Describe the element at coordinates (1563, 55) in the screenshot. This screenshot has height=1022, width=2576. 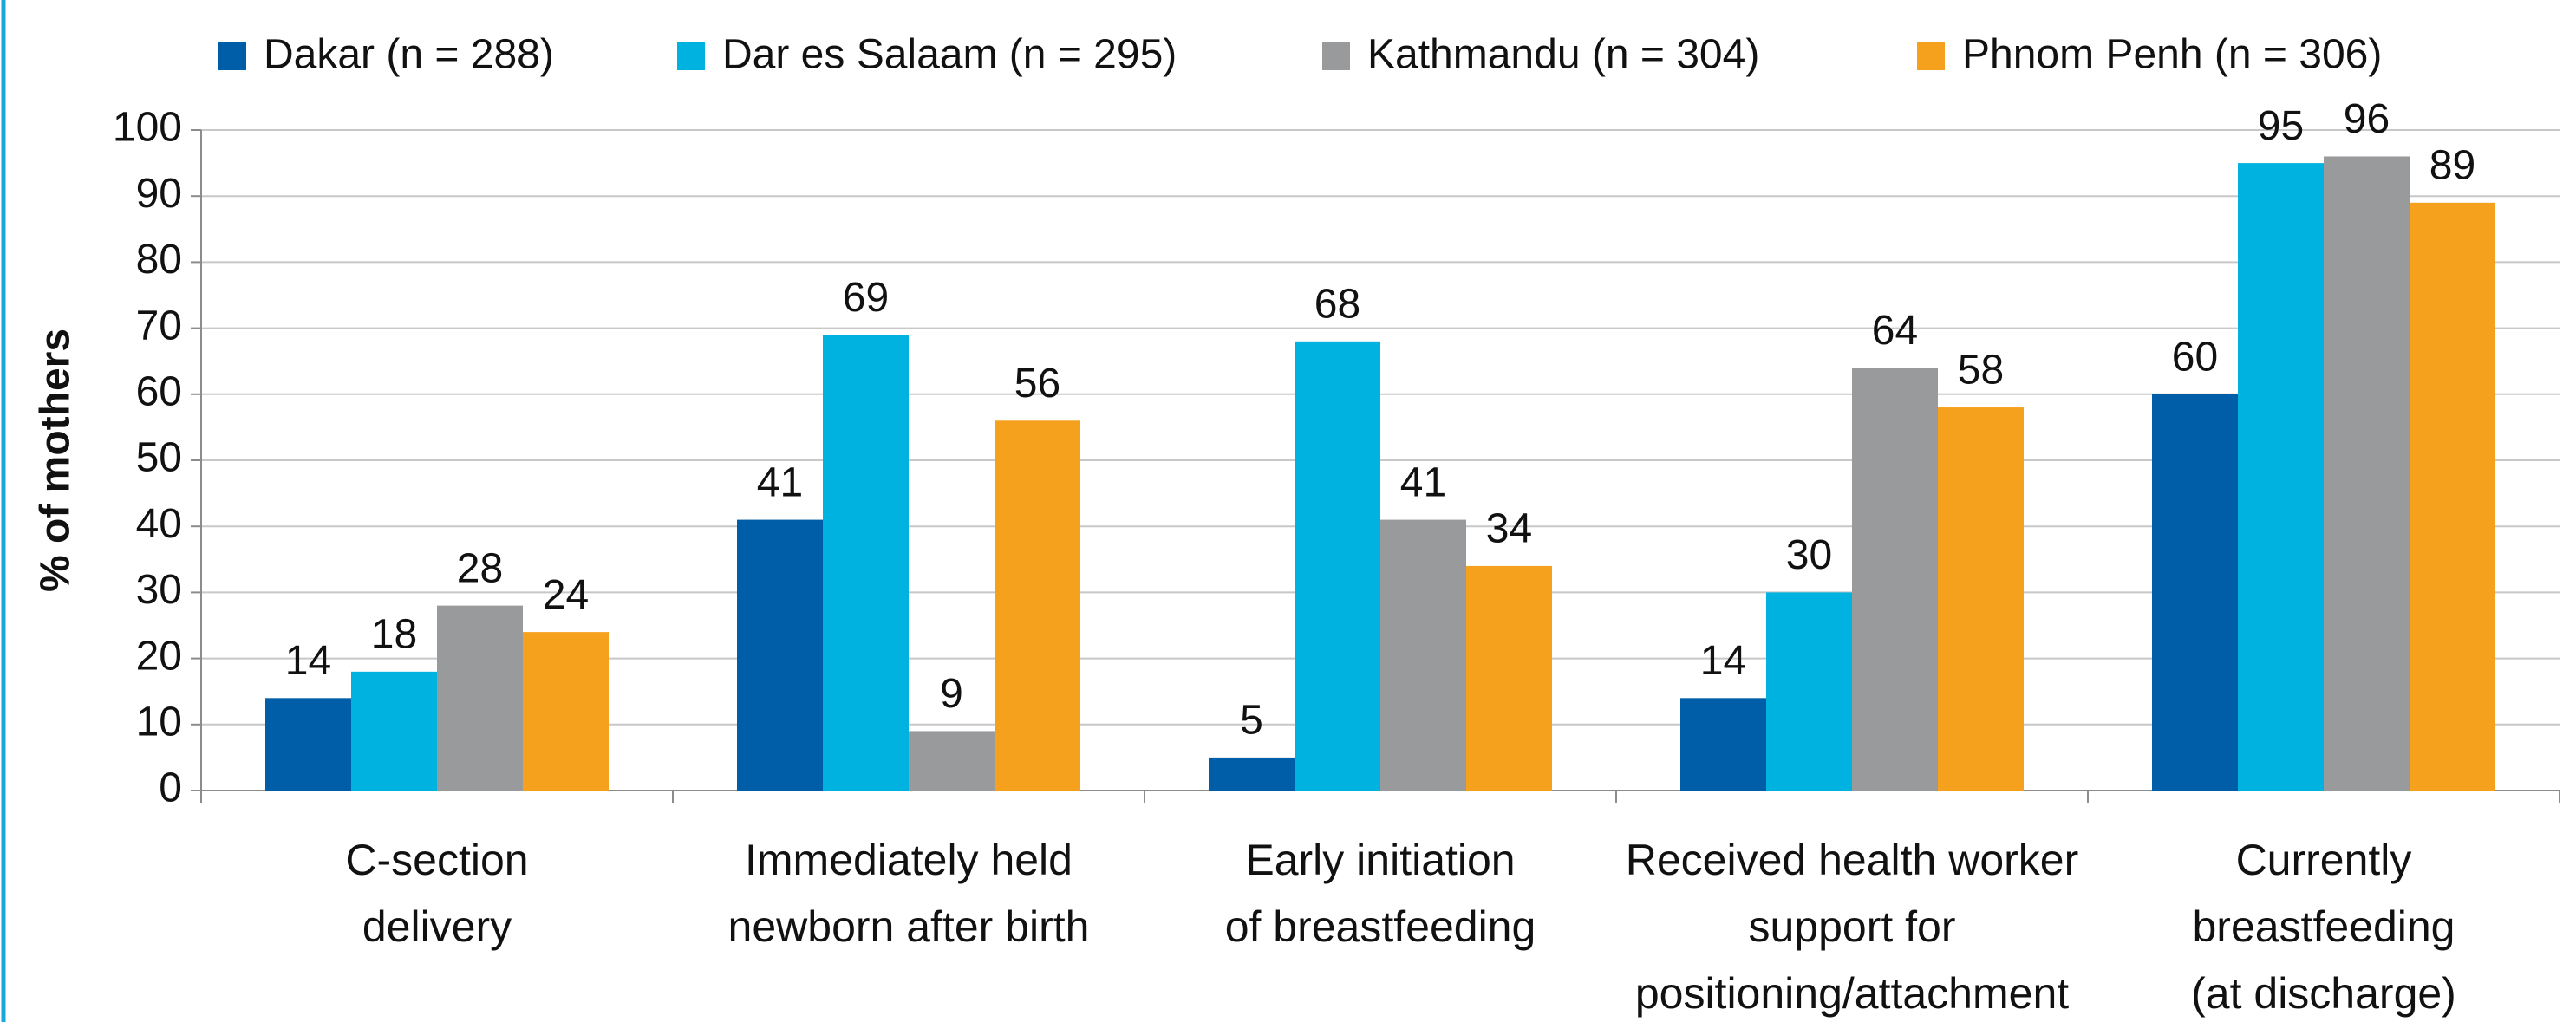
I see `legend-label: Kathmandu (n = 304)` at that location.